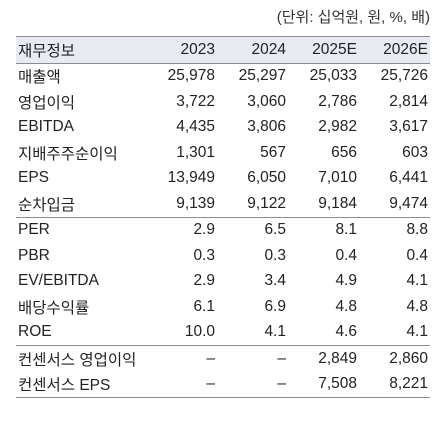 The height and width of the screenshot is (439, 436). I want to click on cell-value: 2,860, so click(394, 358).